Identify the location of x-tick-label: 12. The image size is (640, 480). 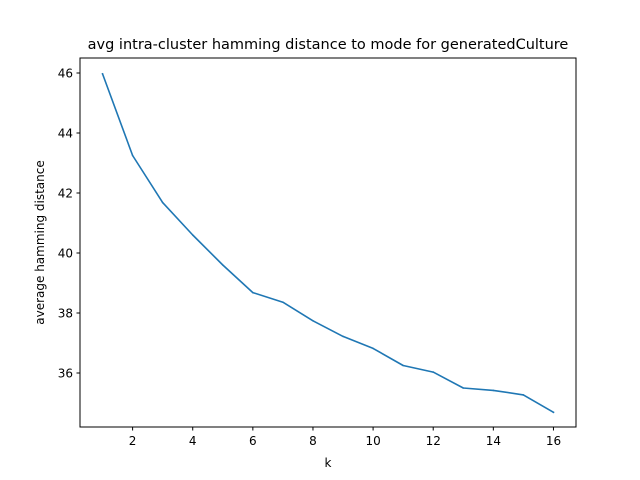
(433, 441).